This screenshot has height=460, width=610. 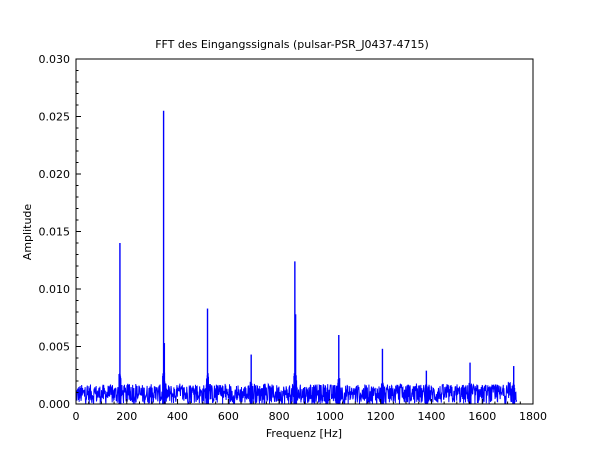 I want to click on x-axis-title: Frequenz [Hz], so click(x=304, y=433).